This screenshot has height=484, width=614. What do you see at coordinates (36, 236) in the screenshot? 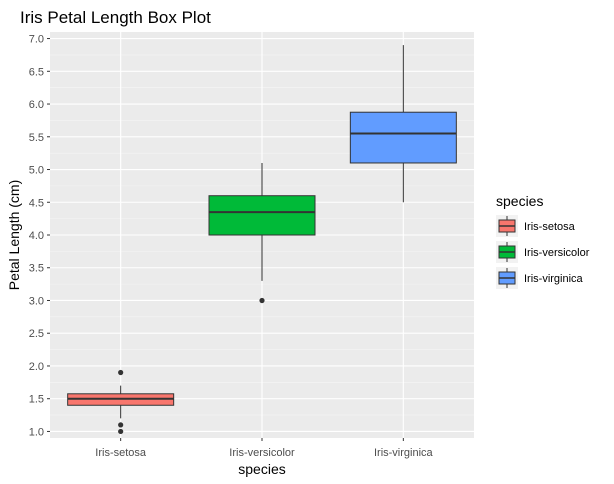
I see `y-tick-label: 4.0` at bounding box center [36, 236].